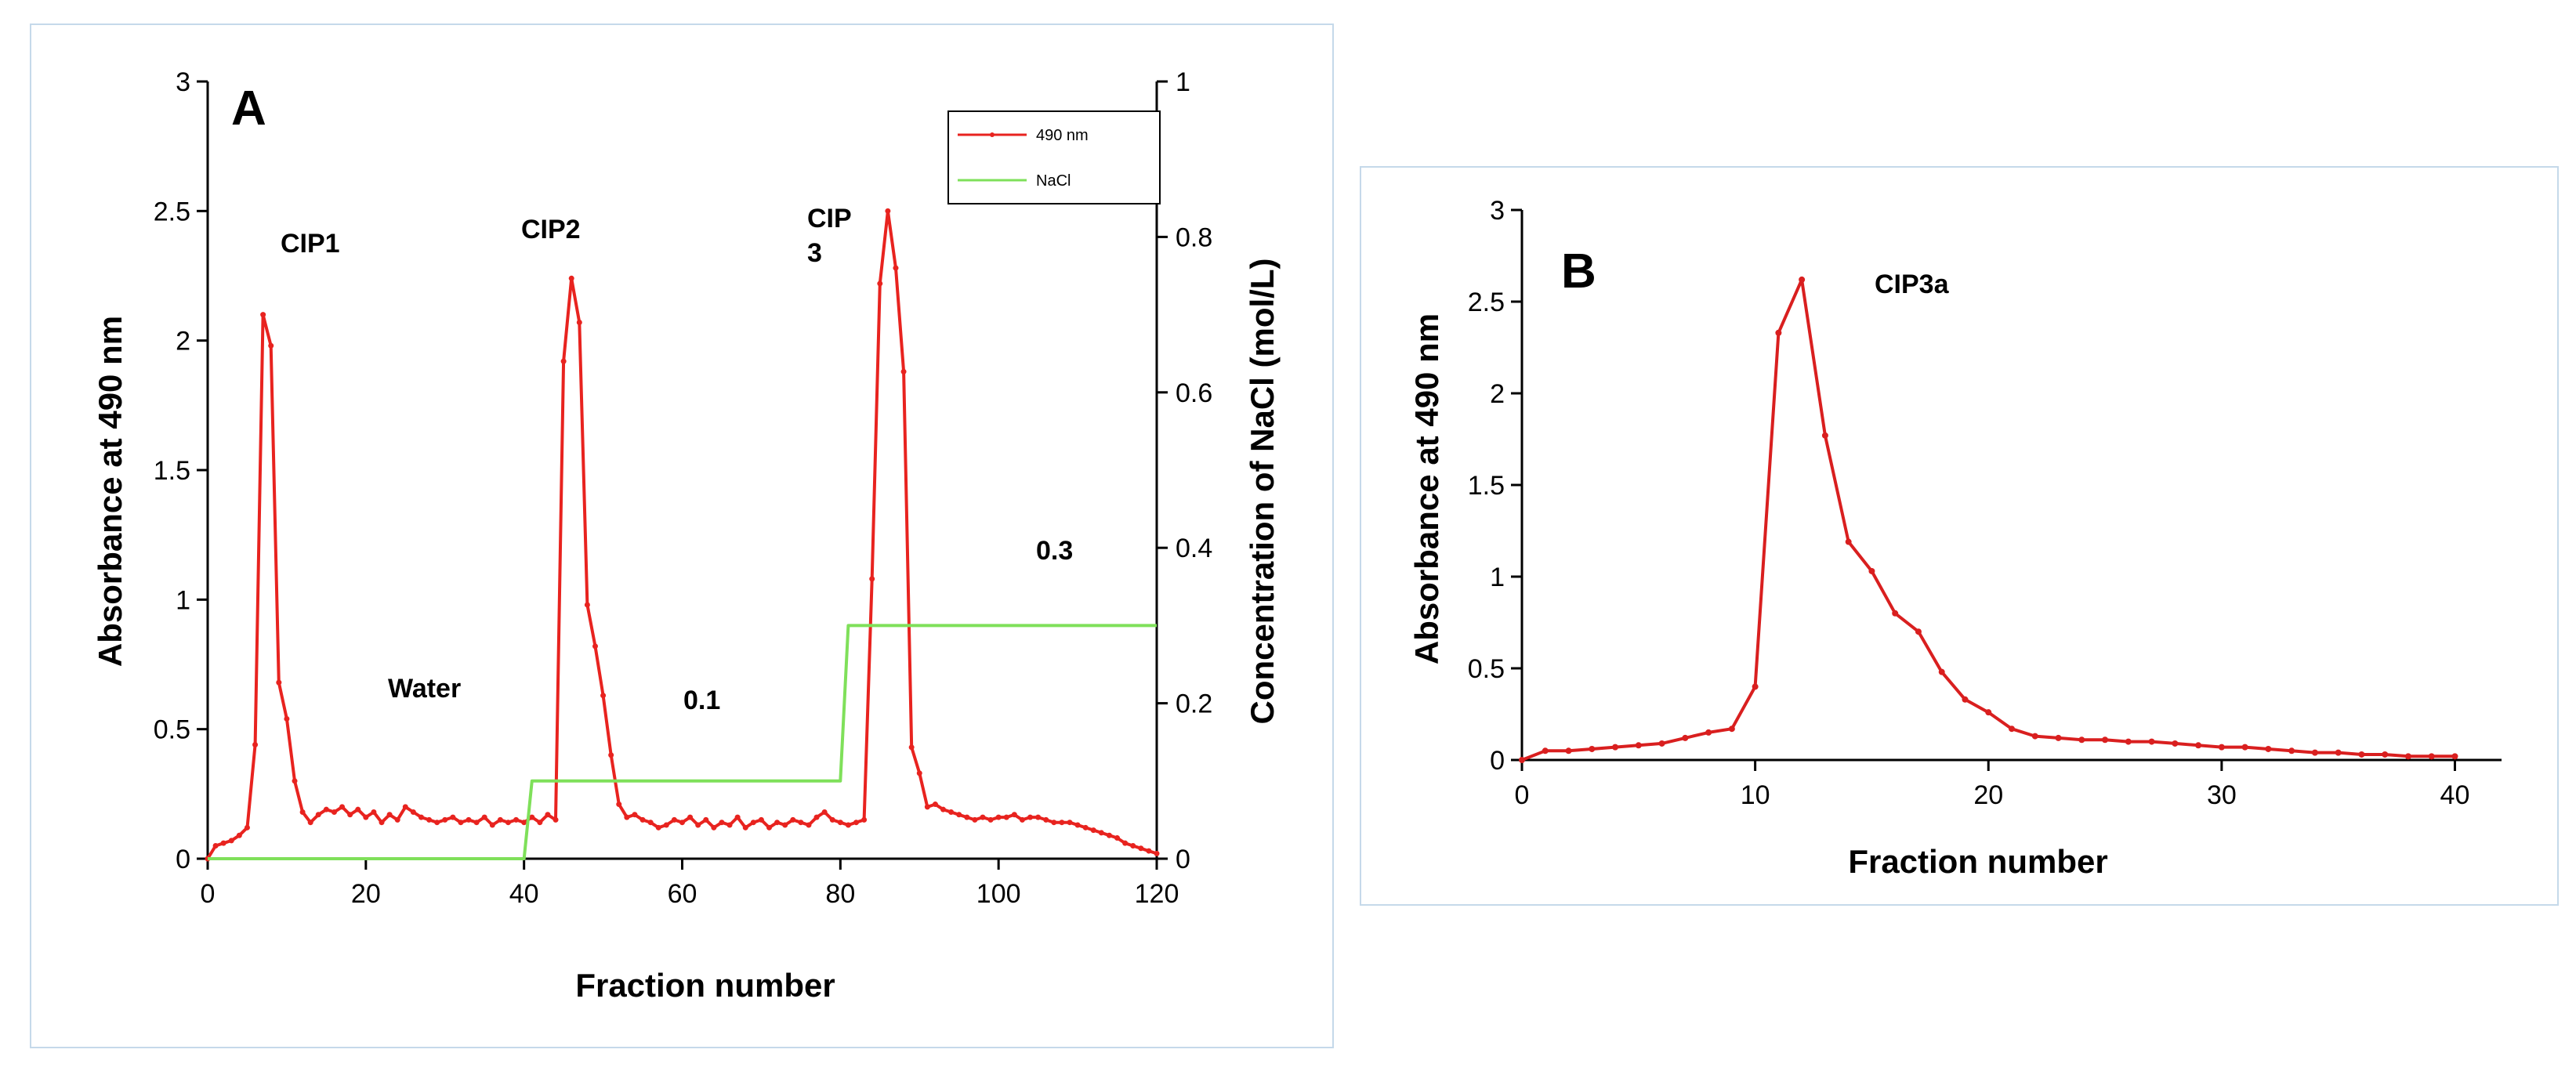  What do you see at coordinates (829, 219) in the screenshot?
I see `annotation-cip3-line1: CIP` at bounding box center [829, 219].